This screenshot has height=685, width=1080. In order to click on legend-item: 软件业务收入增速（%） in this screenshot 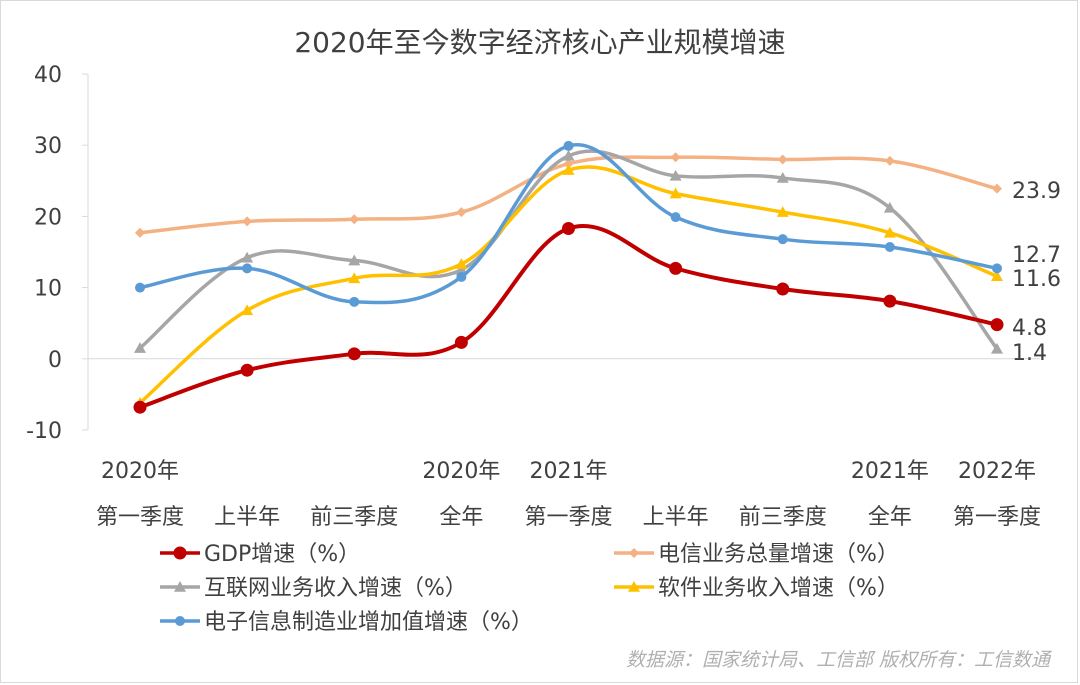, I will do `click(756, 588)`.